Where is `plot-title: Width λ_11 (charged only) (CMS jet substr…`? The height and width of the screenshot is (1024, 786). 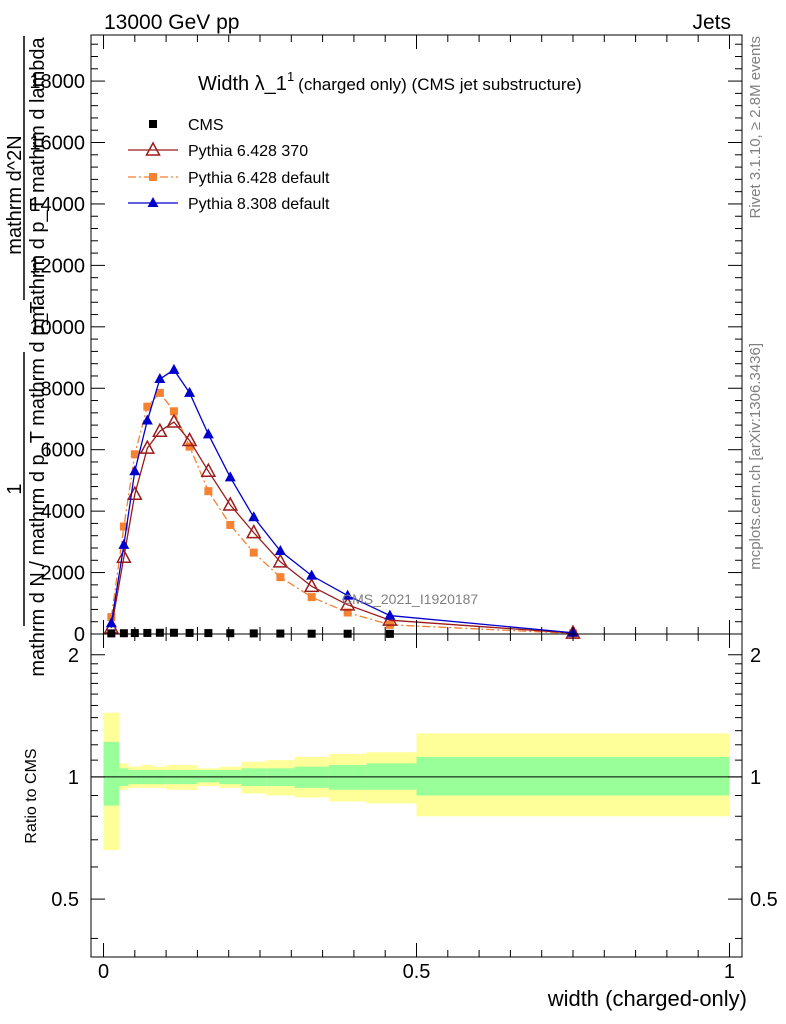 plot-title: Width λ_11 (charged only) (CMS jet substr… is located at coordinates (390, 82).